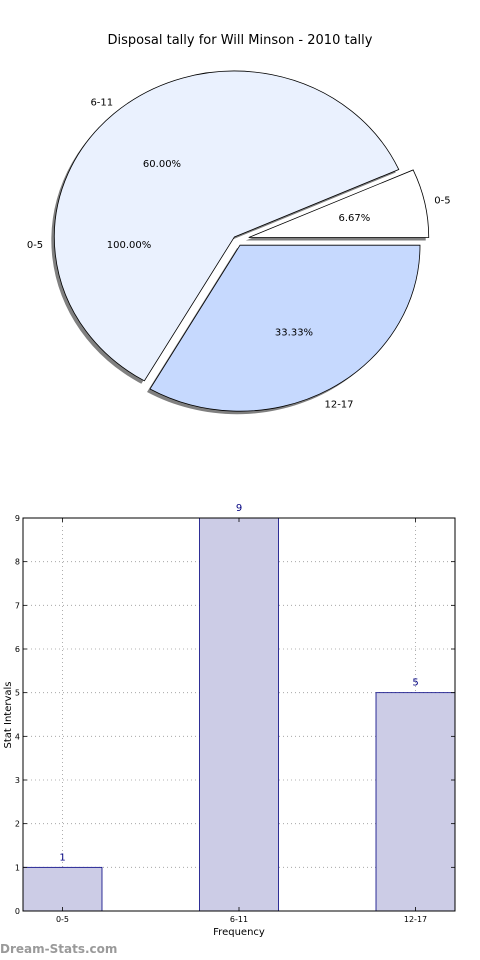  Describe the element at coordinates (17, 562) in the screenshot. I see `y-tick-label: 8` at that location.